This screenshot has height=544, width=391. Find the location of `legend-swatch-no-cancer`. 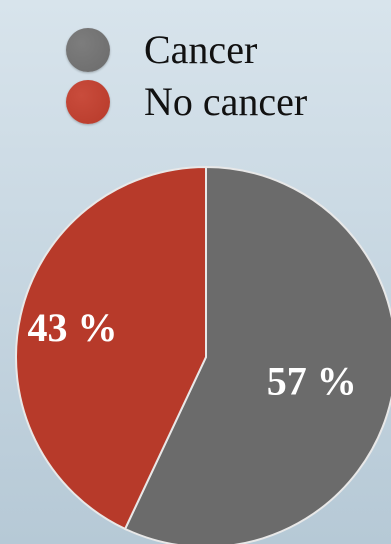

legend-swatch-no-cancer is located at coordinates (88, 102).